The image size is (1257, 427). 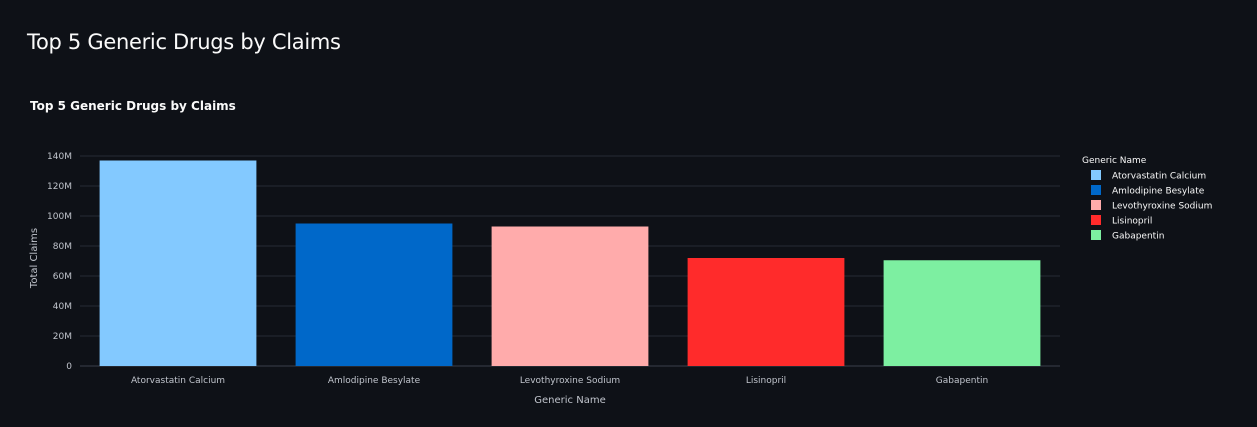 What do you see at coordinates (62, 277) in the screenshot?
I see `y-tick-label: 60M` at bounding box center [62, 277].